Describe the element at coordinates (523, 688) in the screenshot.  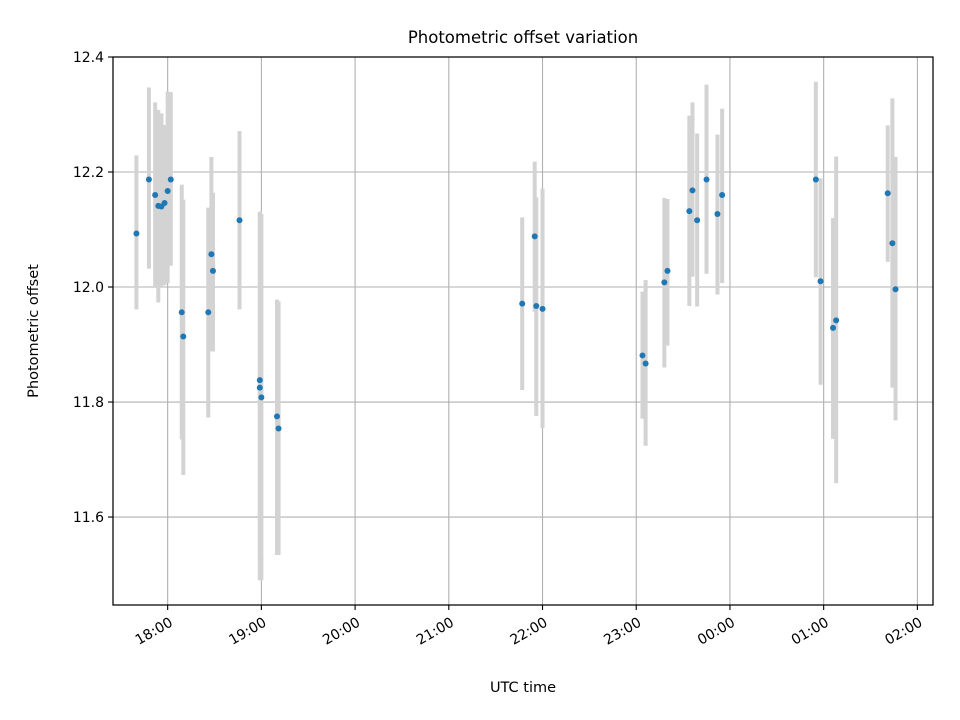
I see `x-axis-label: UTC time` at that location.